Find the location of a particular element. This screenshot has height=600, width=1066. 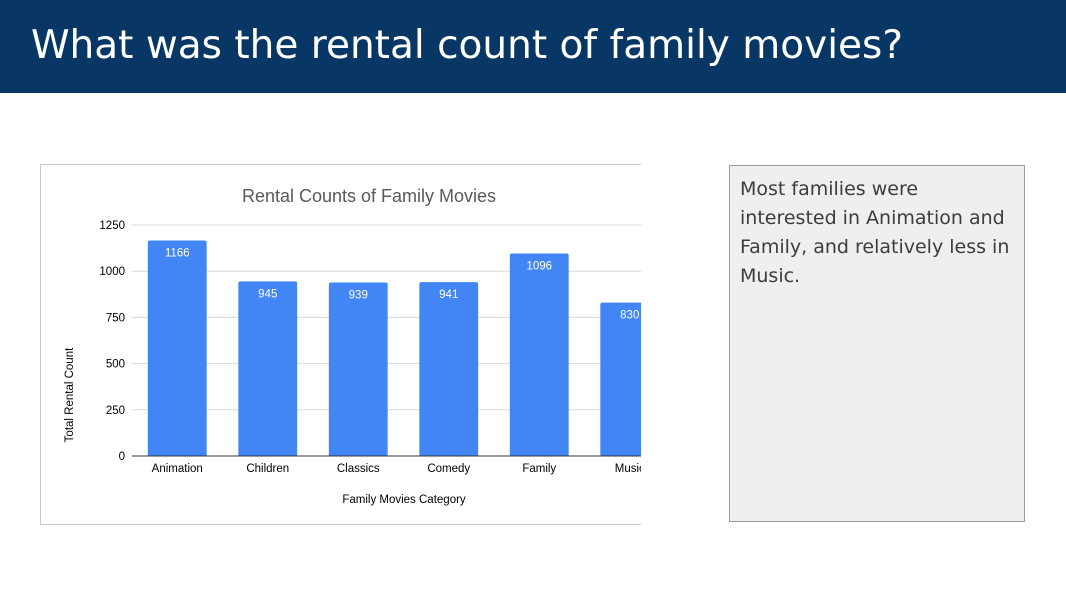

data-labels: 1166 945 939 941 1096 830 is located at coordinates (402, 285).